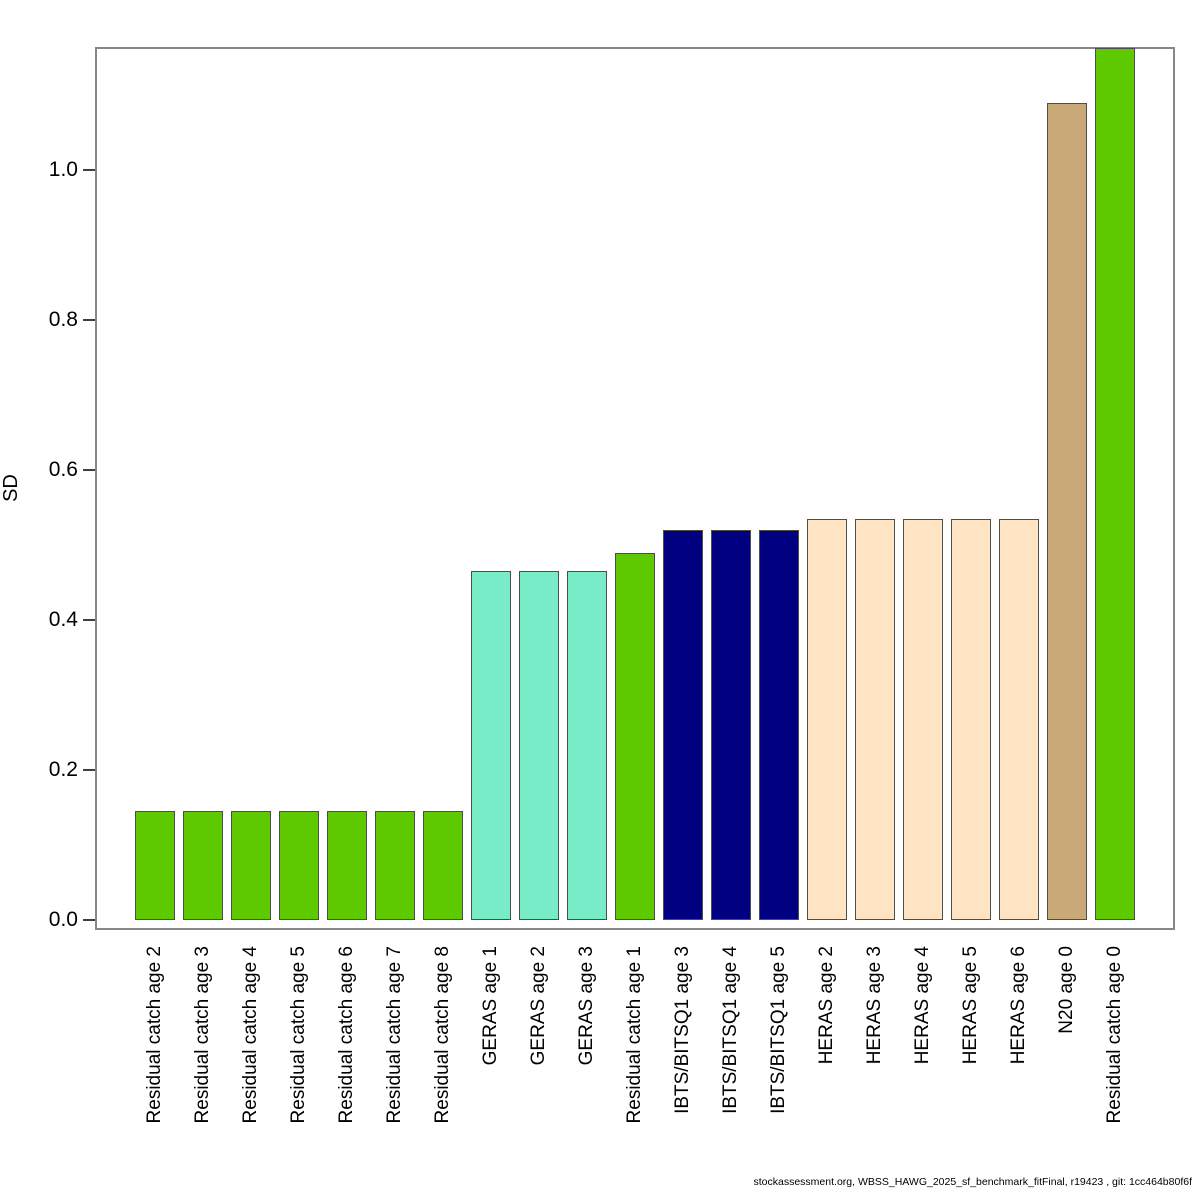 The width and height of the screenshot is (1200, 1200). Describe the element at coordinates (826, 1005) in the screenshot. I see `x-axis-label: HERAS age 2` at that location.